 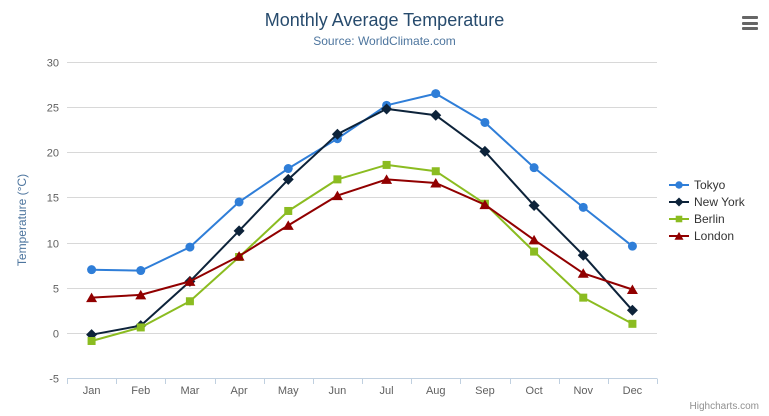 I want to click on y-axis-tick-label: 15, so click(x=53, y=199).